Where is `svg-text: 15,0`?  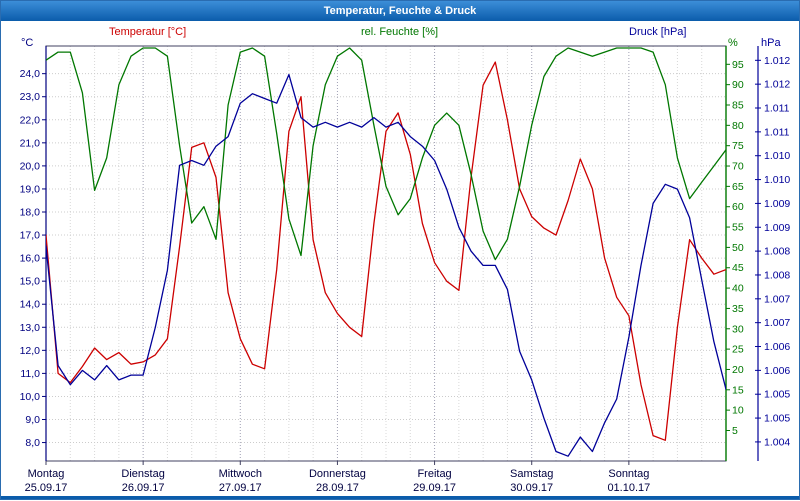
svg-text: 15,0 is located at coordinates (30, 282).